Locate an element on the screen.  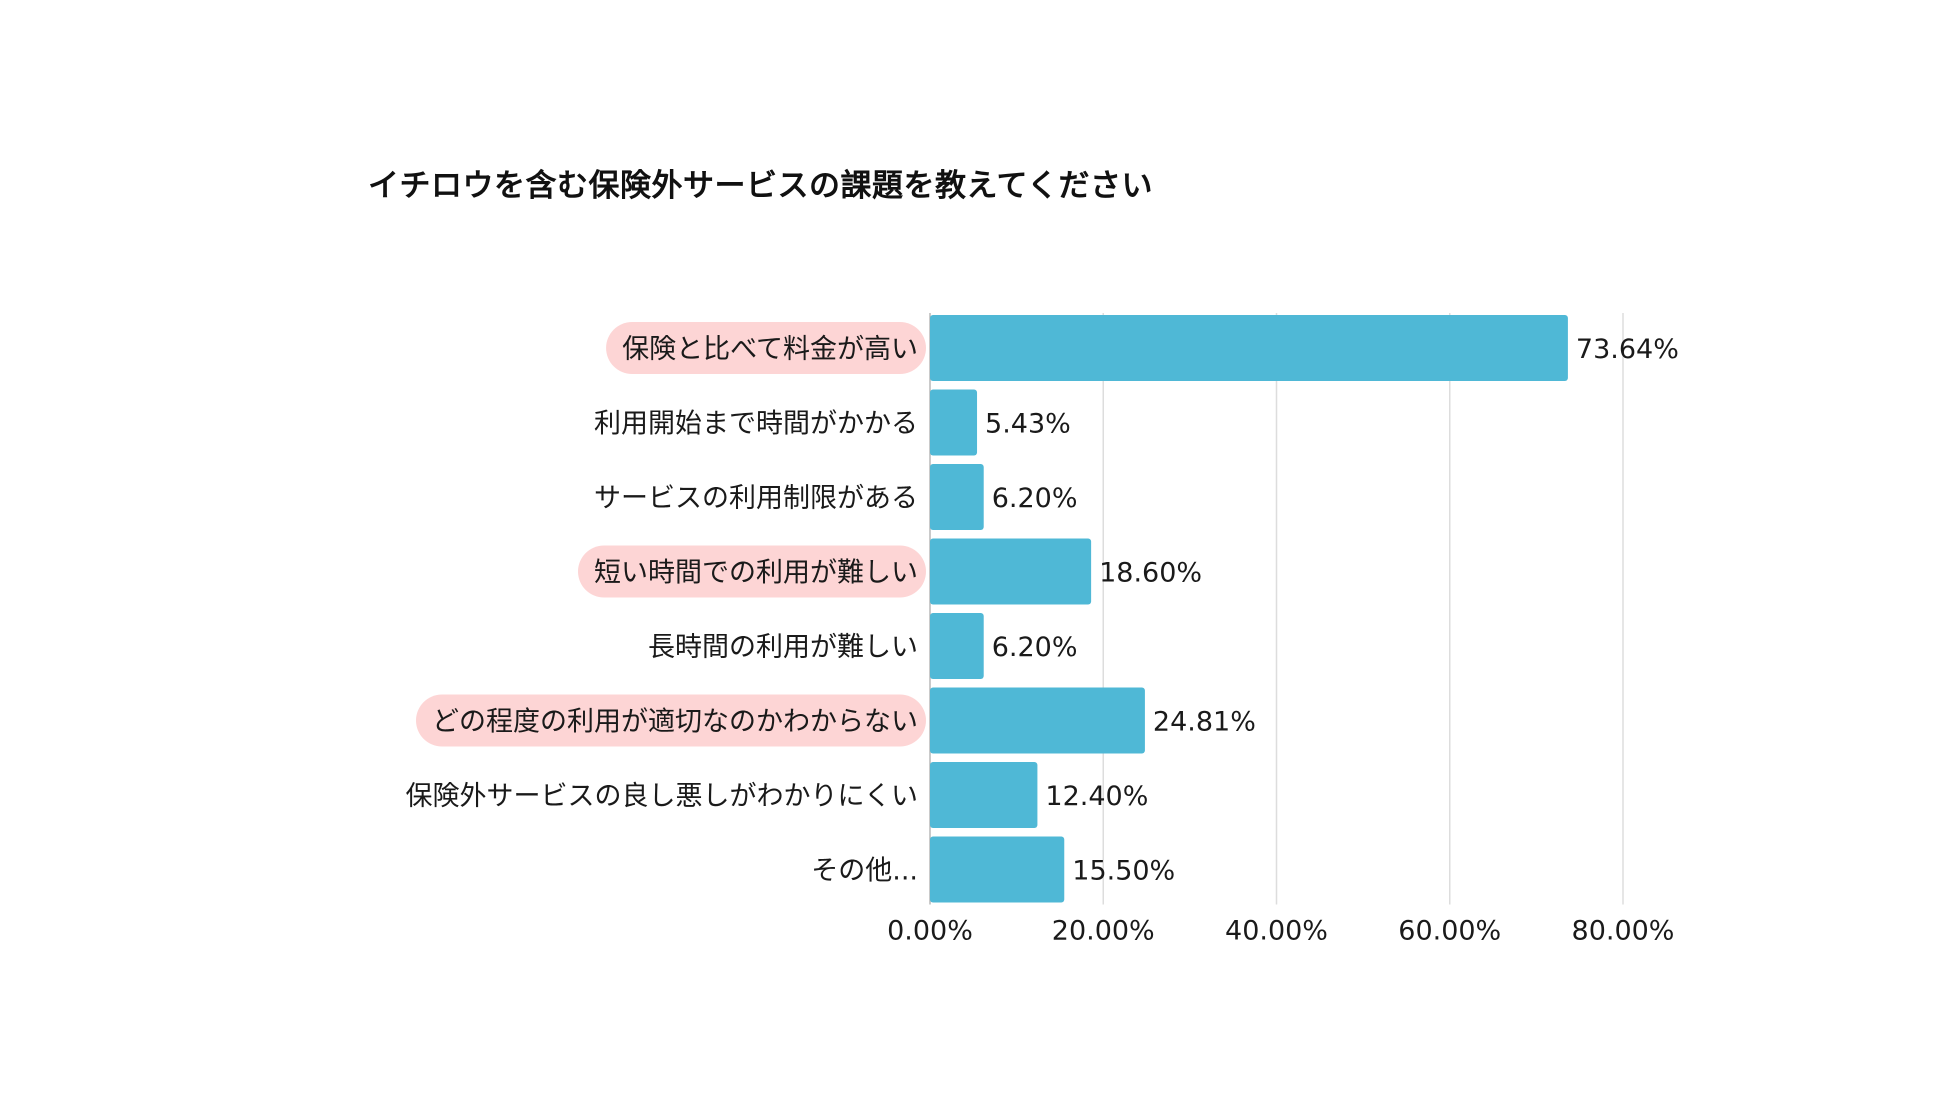
x-tick-label: 60.00% is located at coordinates (1449, 931).